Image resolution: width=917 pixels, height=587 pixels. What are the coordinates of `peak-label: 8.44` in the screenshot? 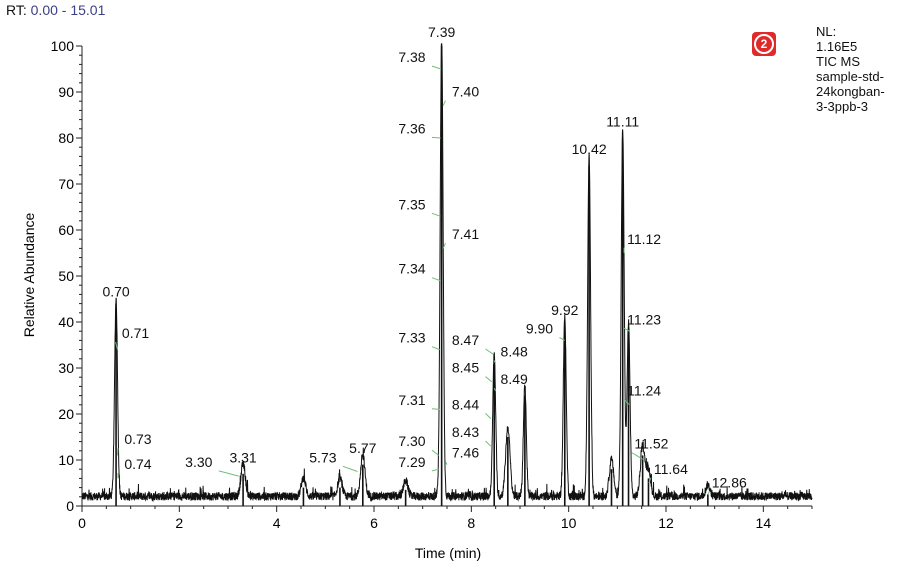 It's located at (465, 404).